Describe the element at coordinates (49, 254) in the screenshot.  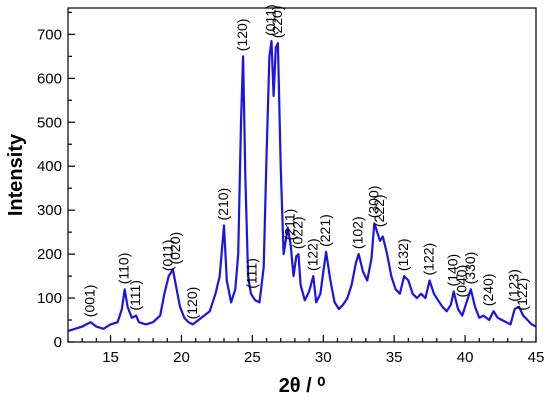
I see `y-tick-label: 200` at that location.